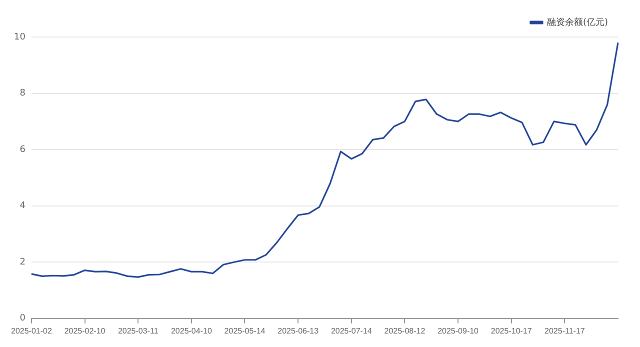 This screenshot has height=347, width=640. I want to click on y-tick-label: 0, so click(23, 319).